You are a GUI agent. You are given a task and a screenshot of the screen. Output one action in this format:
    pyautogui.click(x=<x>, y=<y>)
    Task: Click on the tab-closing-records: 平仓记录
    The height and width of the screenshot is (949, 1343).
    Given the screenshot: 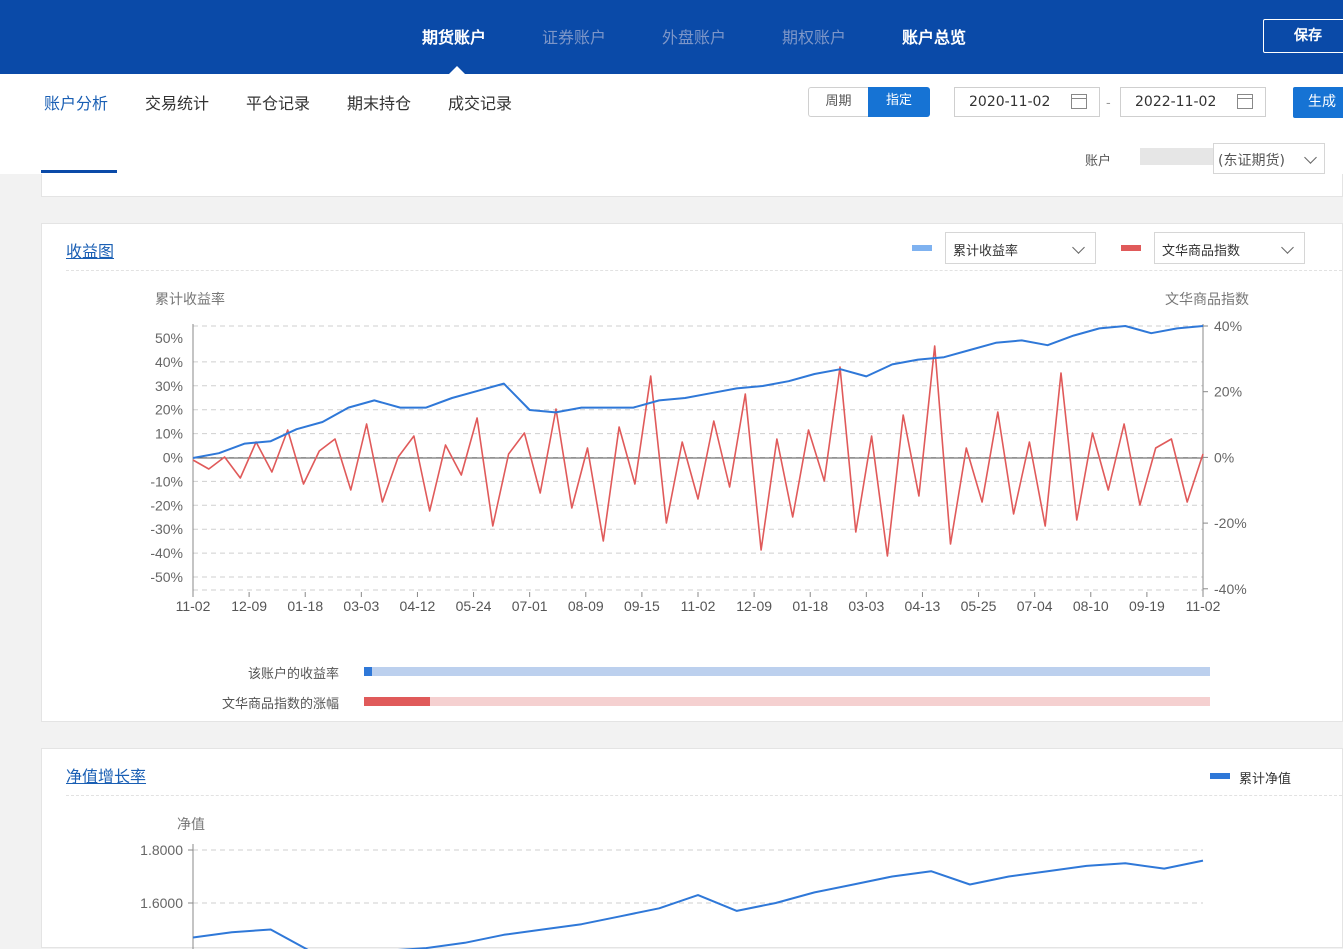 What is the action you would take?
    pyautogui.click(x=278, y=103)
    